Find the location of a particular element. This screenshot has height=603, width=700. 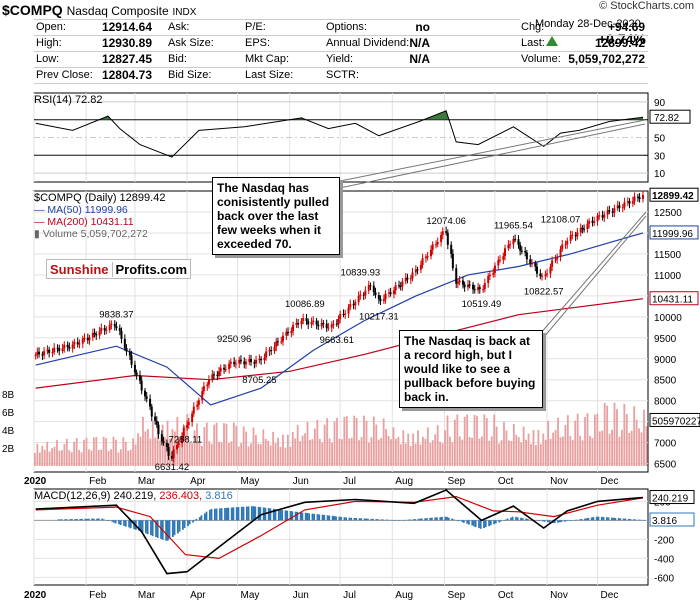

price-value-box is located at coordinates (674, 194).